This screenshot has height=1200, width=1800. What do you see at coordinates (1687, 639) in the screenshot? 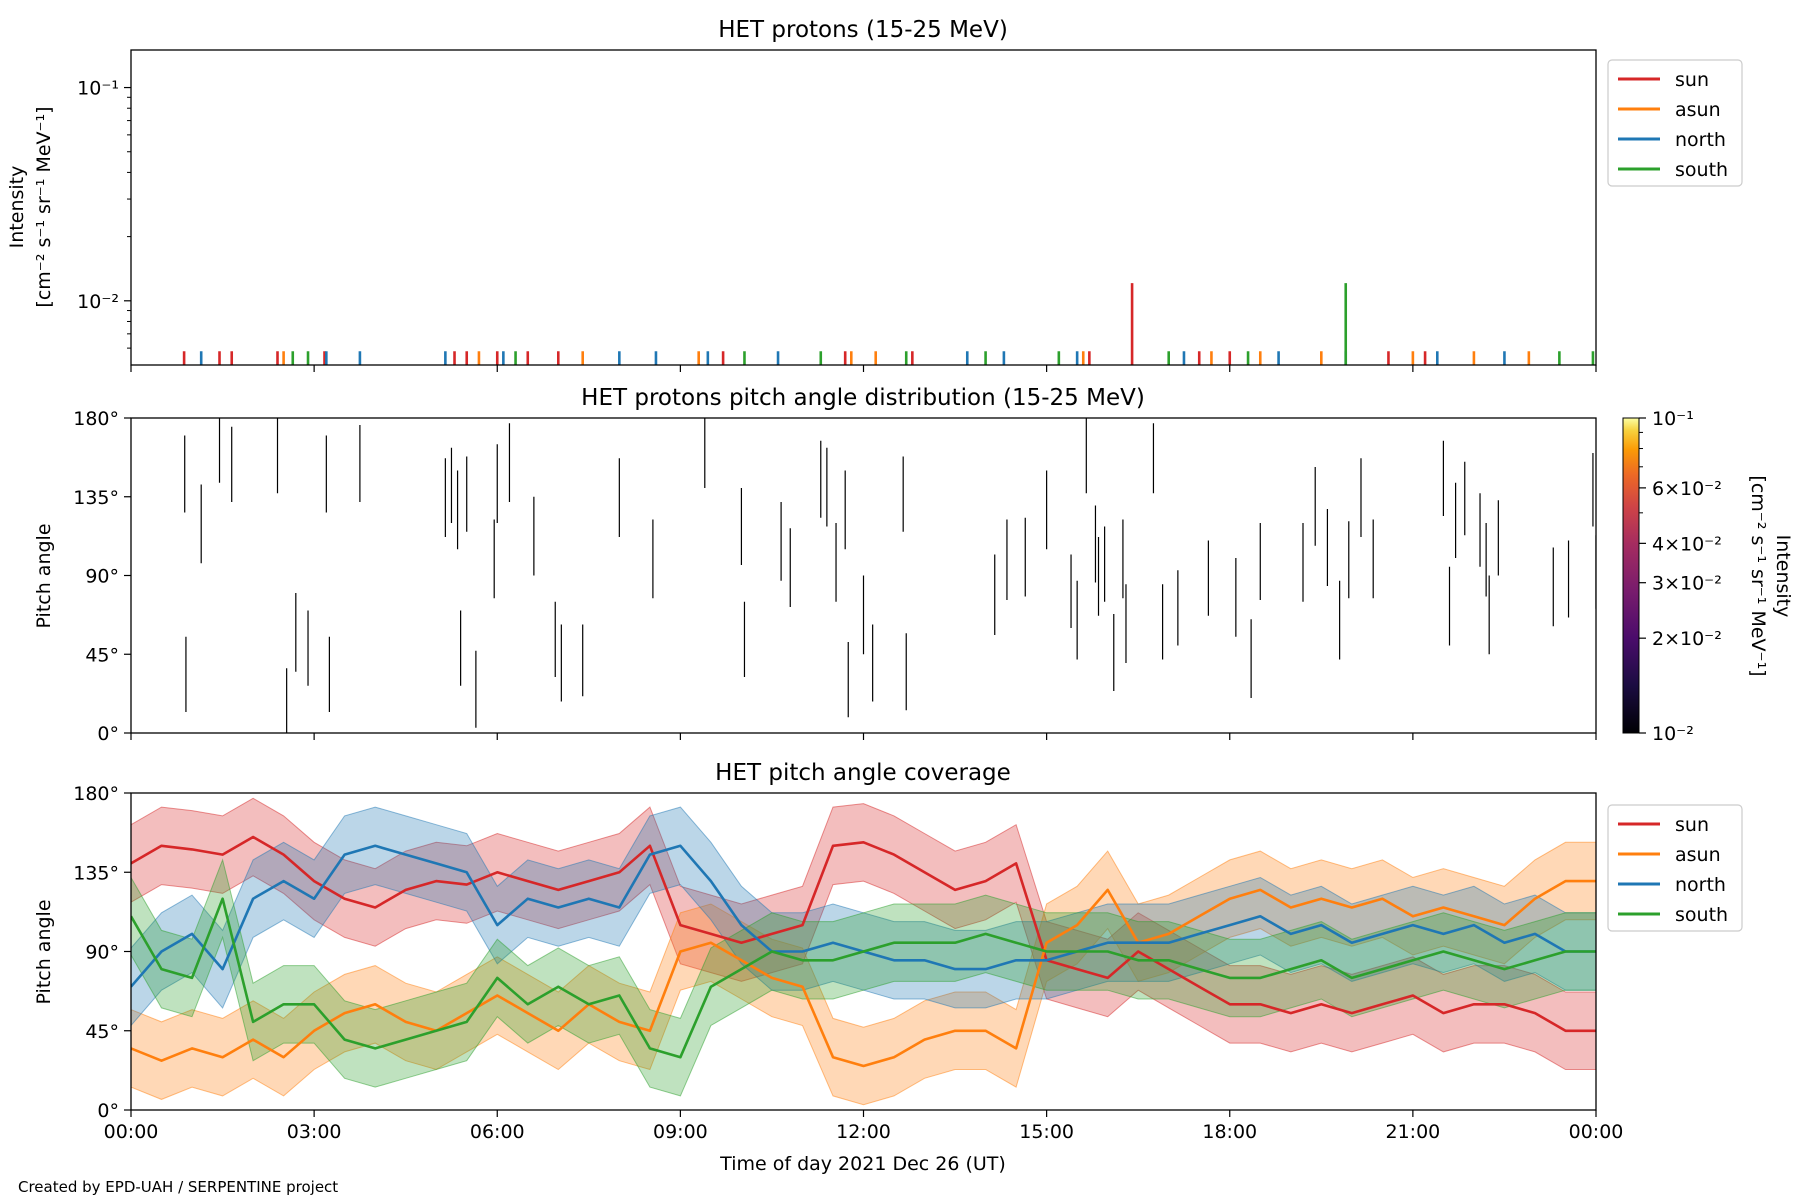
I see `colorbar-tick-label: 2×10⁻²` at bounding box center [1687, 639].